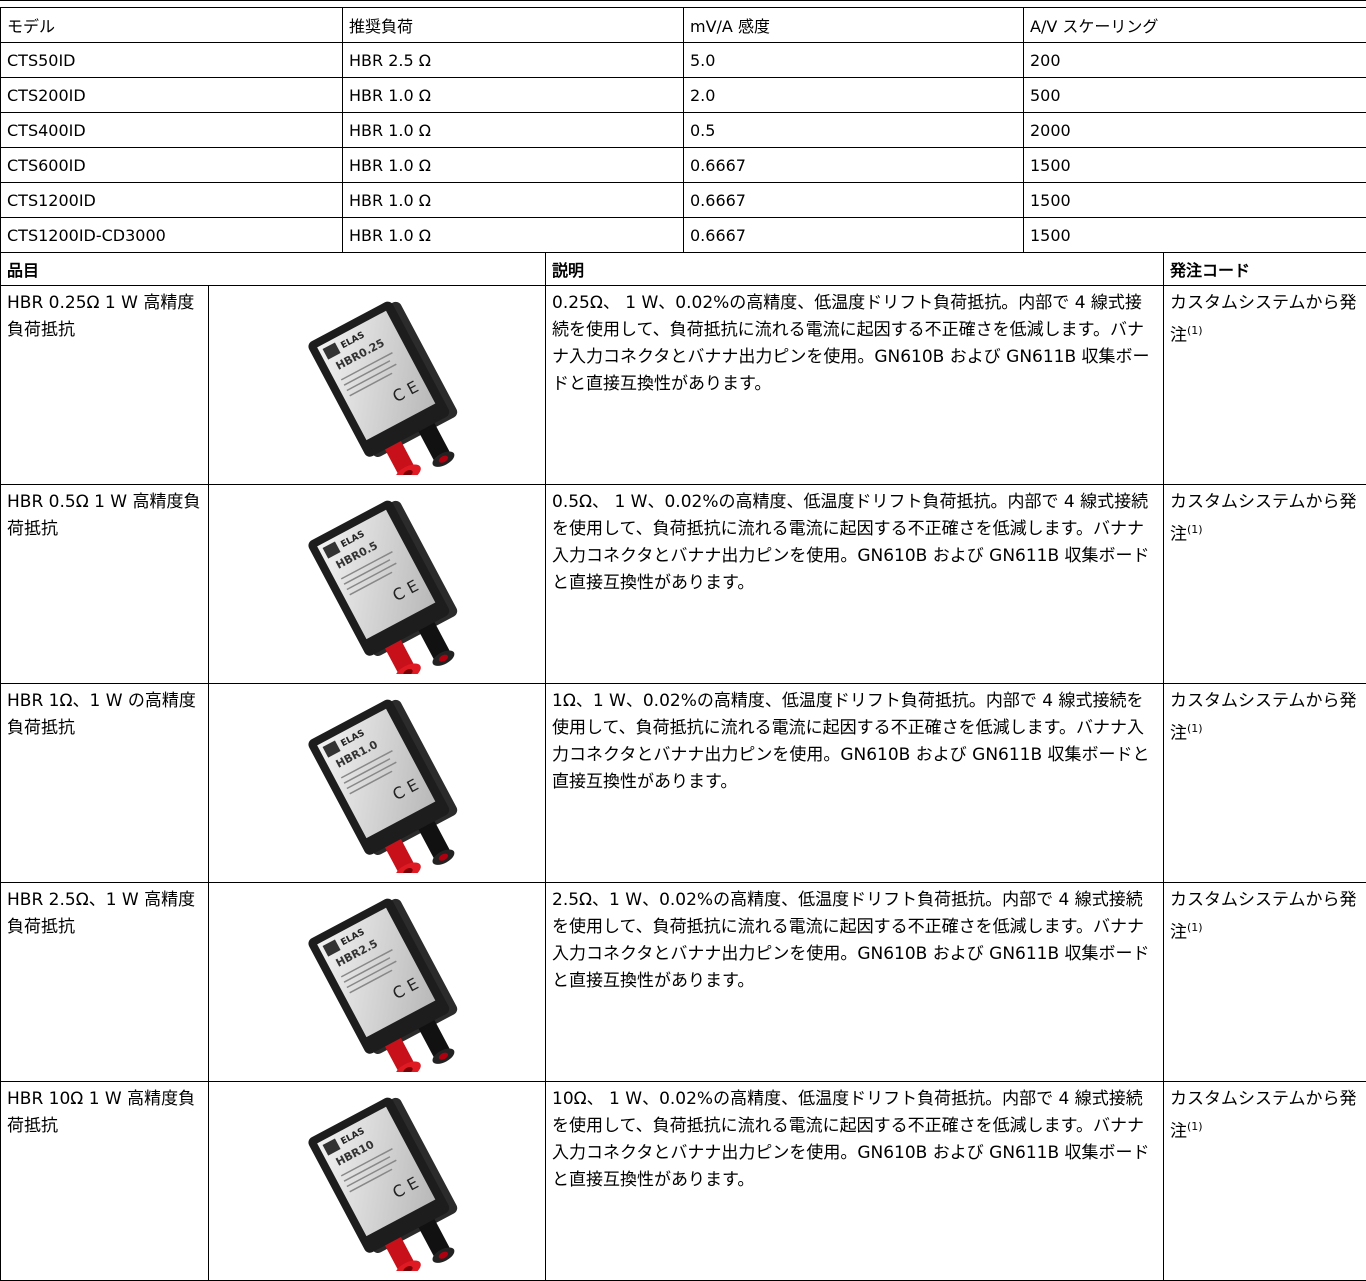  I want to click on product-image: ELAS HBR2.5 C E, so click(377, 979).